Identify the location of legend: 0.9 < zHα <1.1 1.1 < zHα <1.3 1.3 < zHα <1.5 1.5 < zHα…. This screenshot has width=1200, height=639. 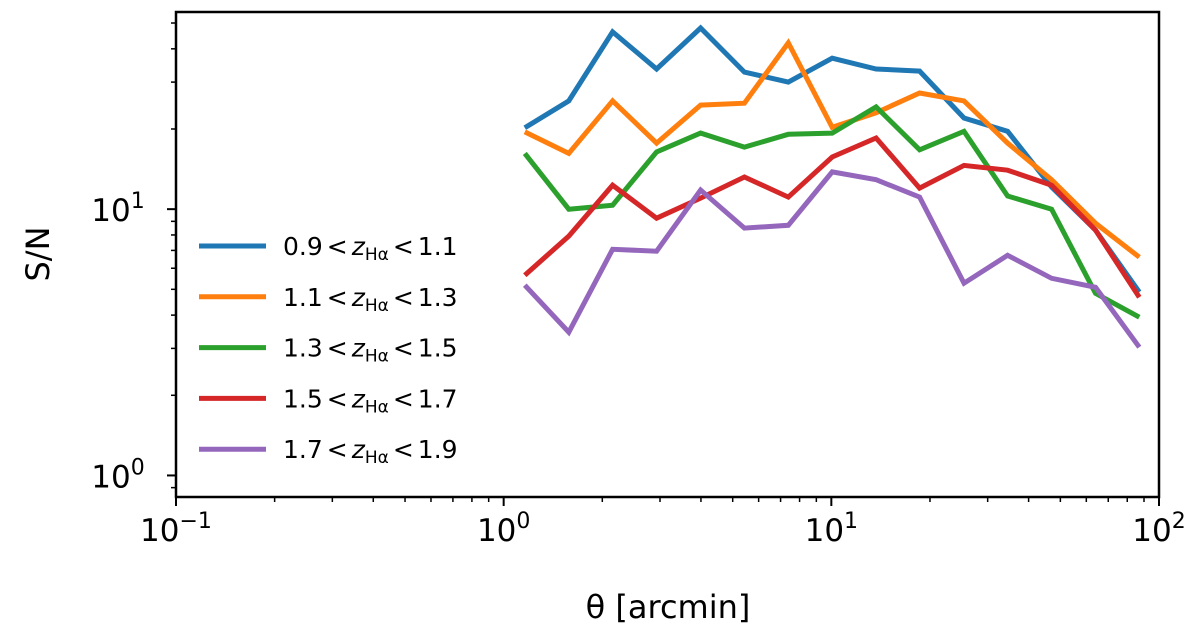
(328, 350).